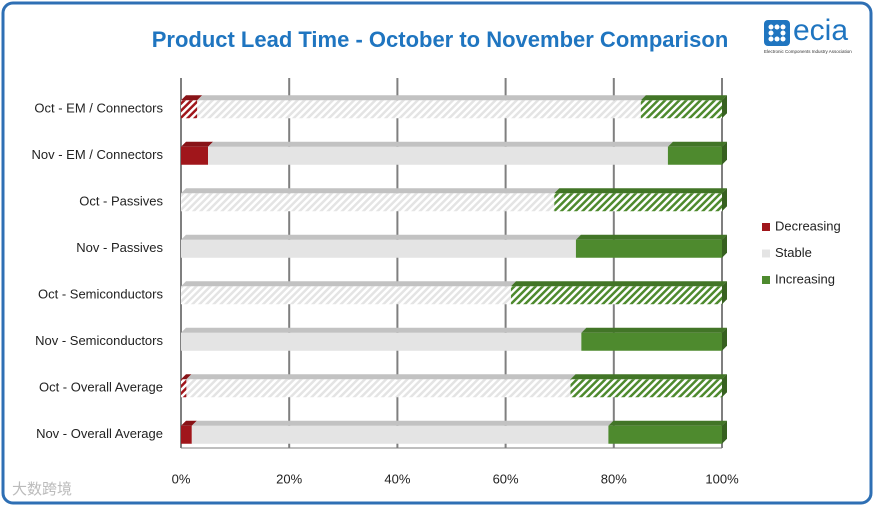 The image size is (876, 508). I want to click on category-label: Nov - Semiconductors, so click(99, 340).